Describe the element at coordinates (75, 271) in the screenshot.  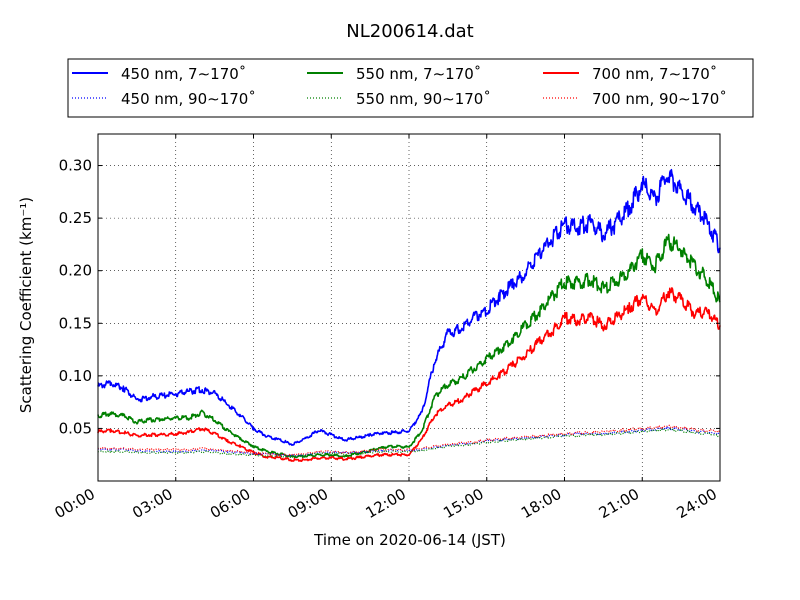
I see `y-tick-label: 0.20` at that location.